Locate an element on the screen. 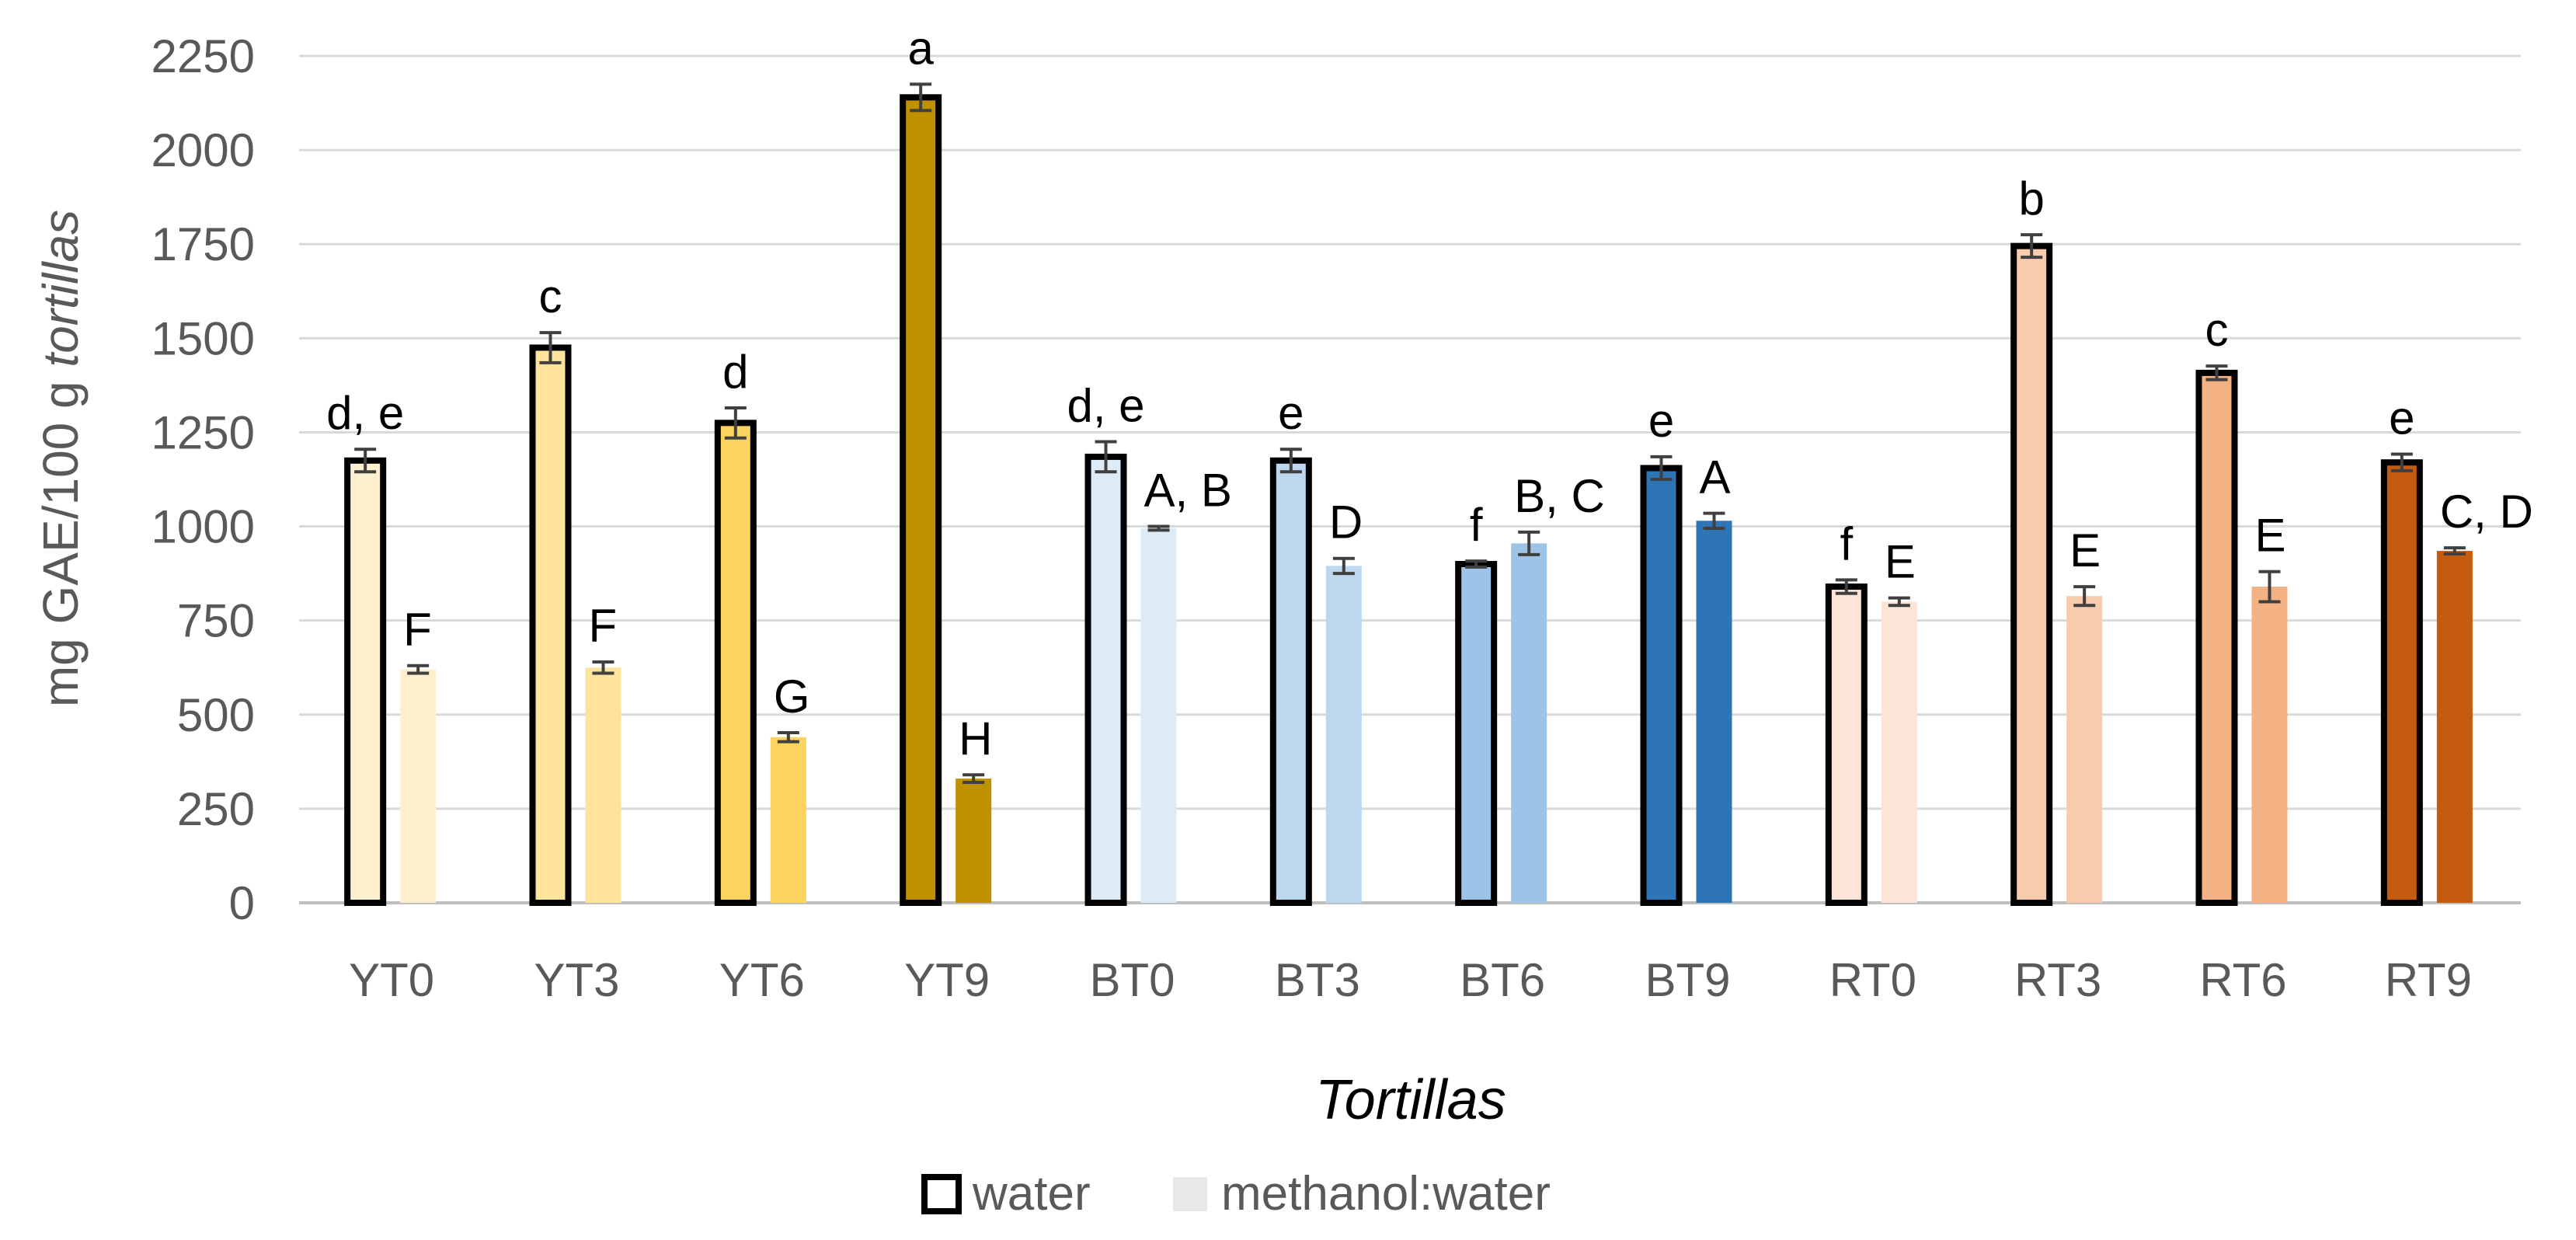  x-tick-label: RT9 is located at coordinates (2428, 980).